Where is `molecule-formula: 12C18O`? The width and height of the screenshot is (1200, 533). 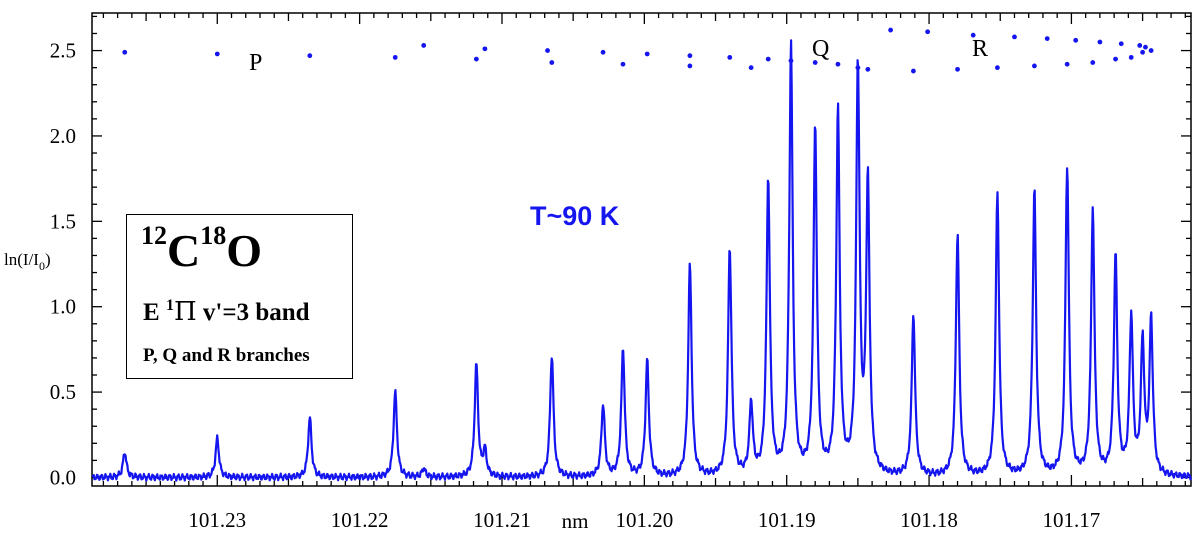 molecule-formula: 12C18O is located at coordinates (202, 249).